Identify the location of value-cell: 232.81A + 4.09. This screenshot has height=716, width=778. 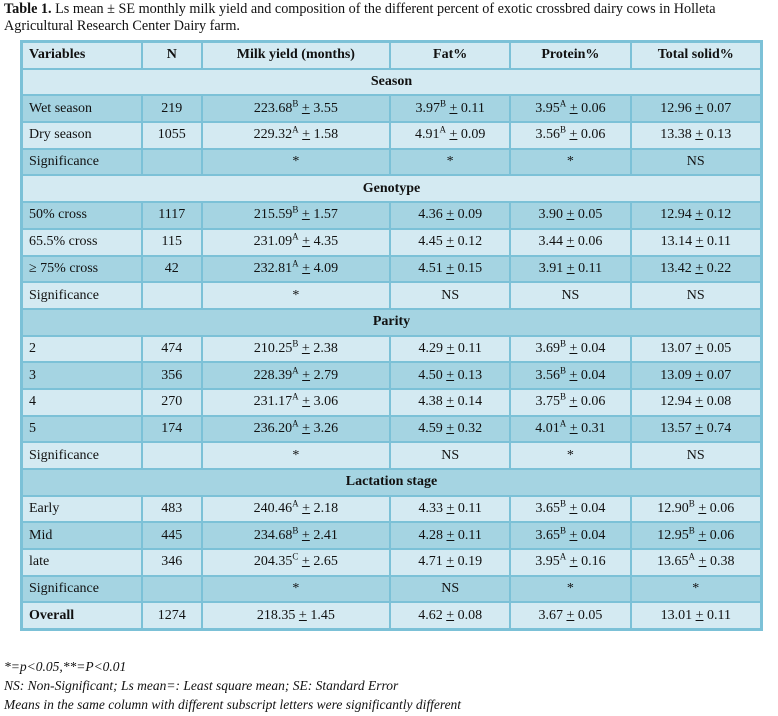
(296, 269).